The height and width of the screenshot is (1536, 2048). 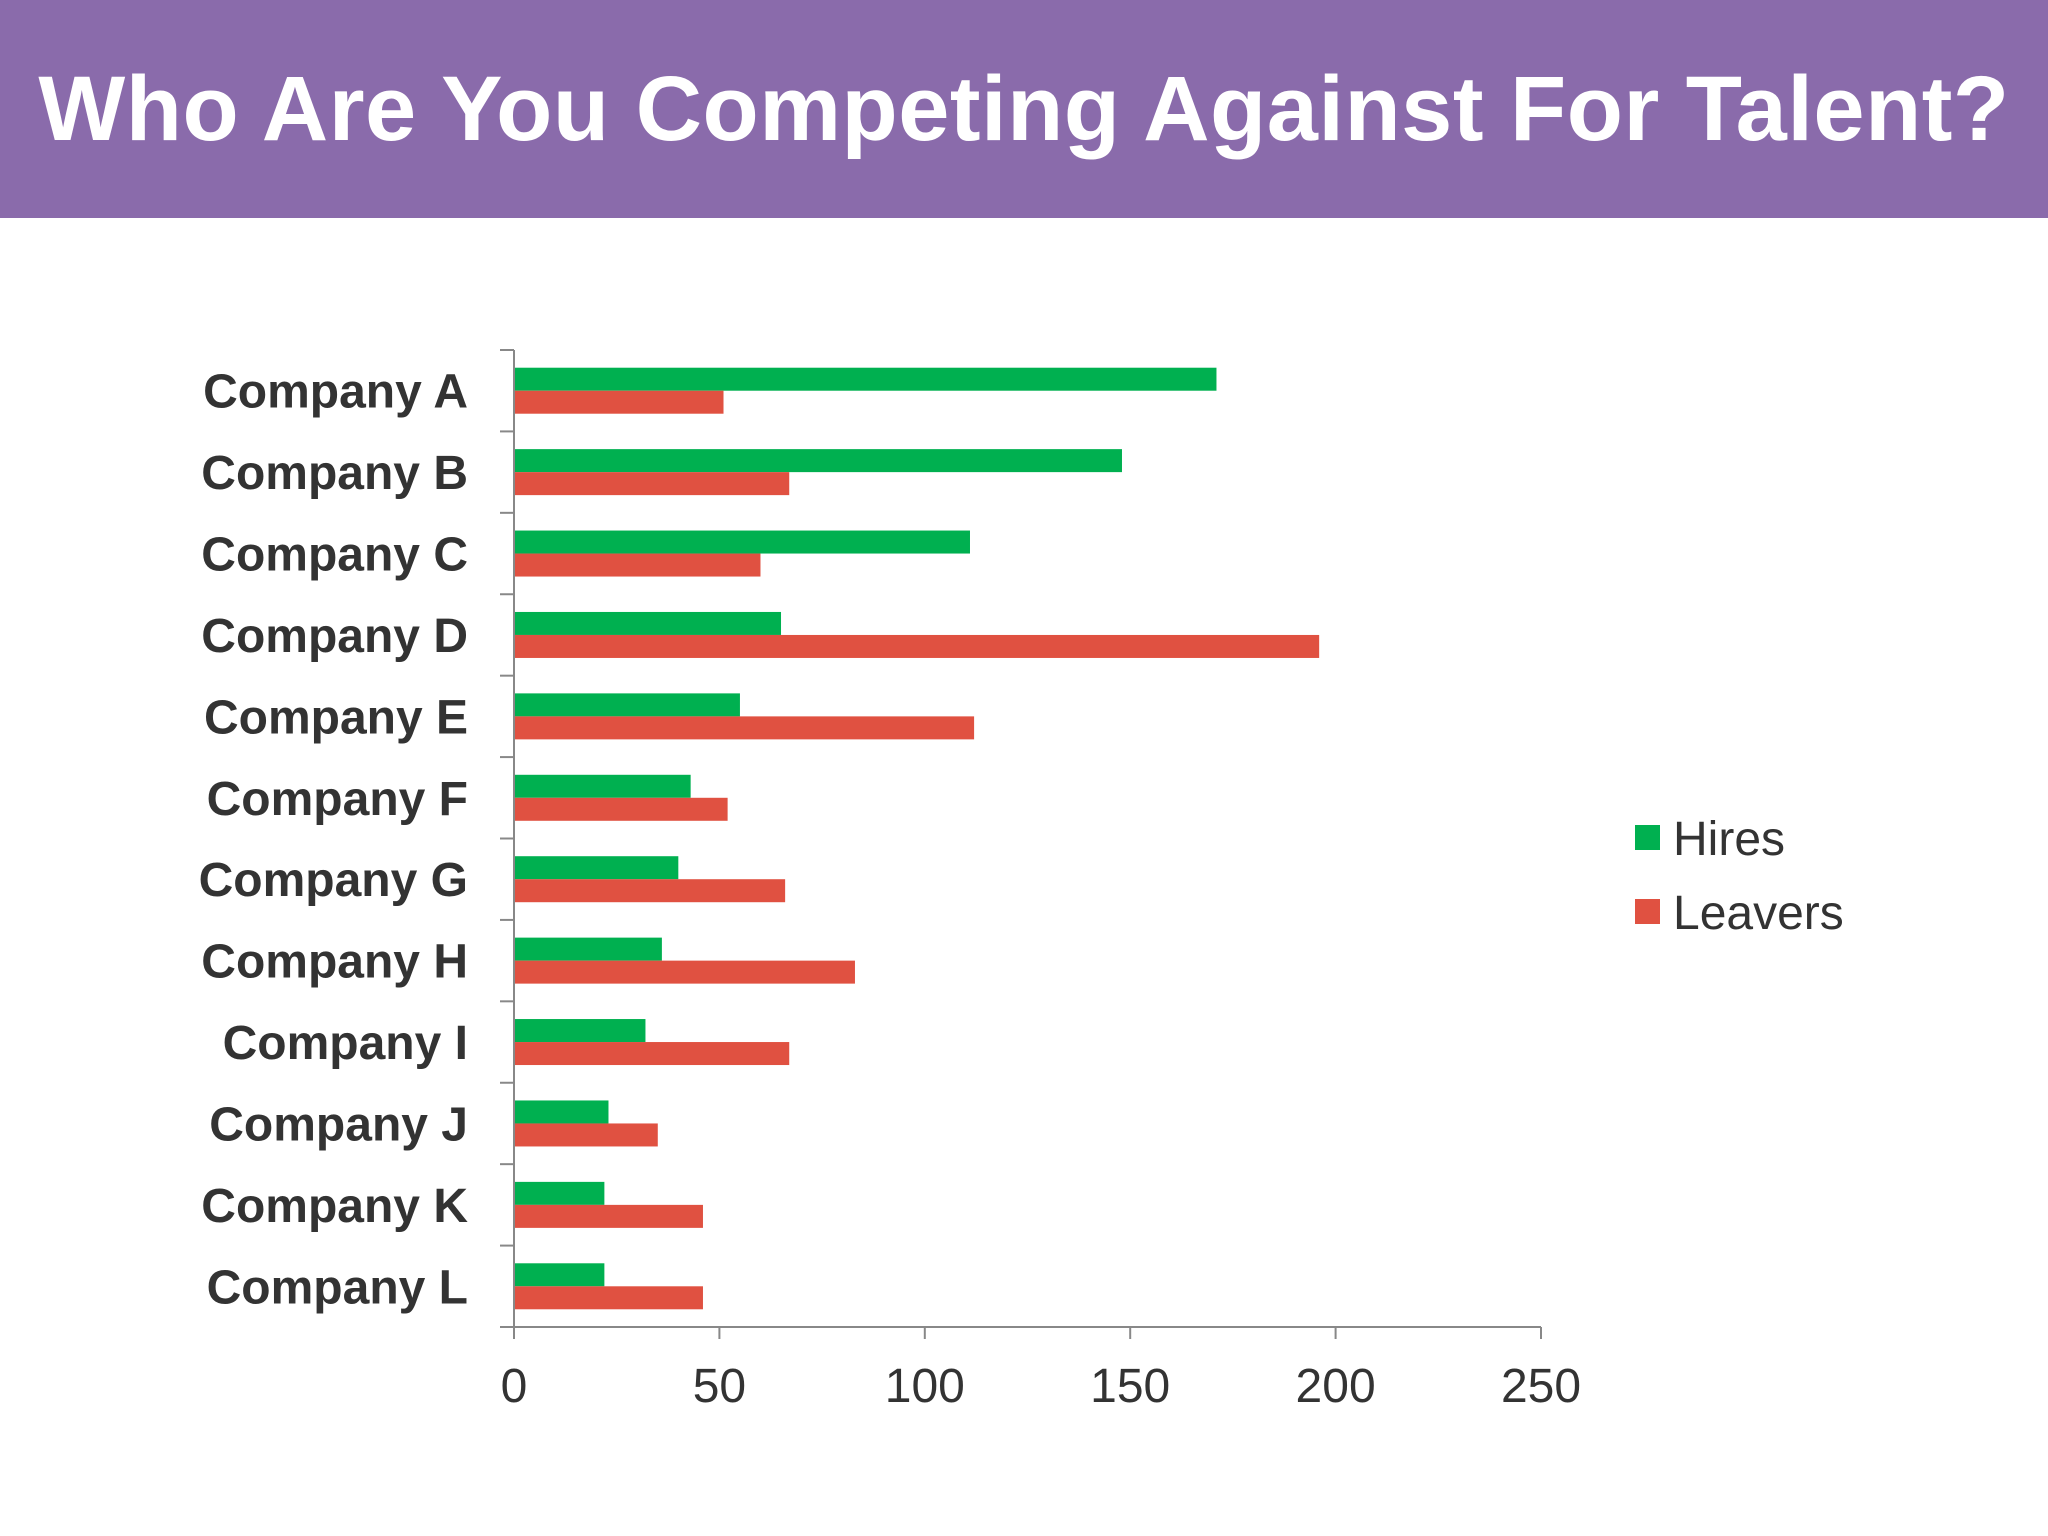 What do you see at coordinates (334, 1206) in the screenshot?
I see `category-label: Company K` at bounding box center [334, 1206].